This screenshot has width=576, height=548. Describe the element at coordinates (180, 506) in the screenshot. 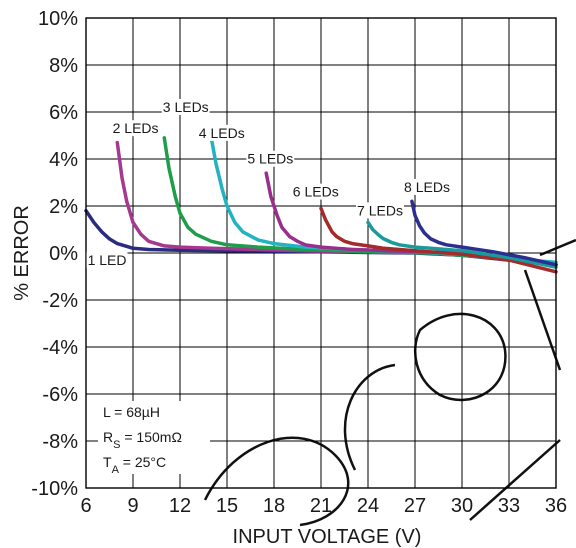

I see `x-tick-label: 12` at that location.